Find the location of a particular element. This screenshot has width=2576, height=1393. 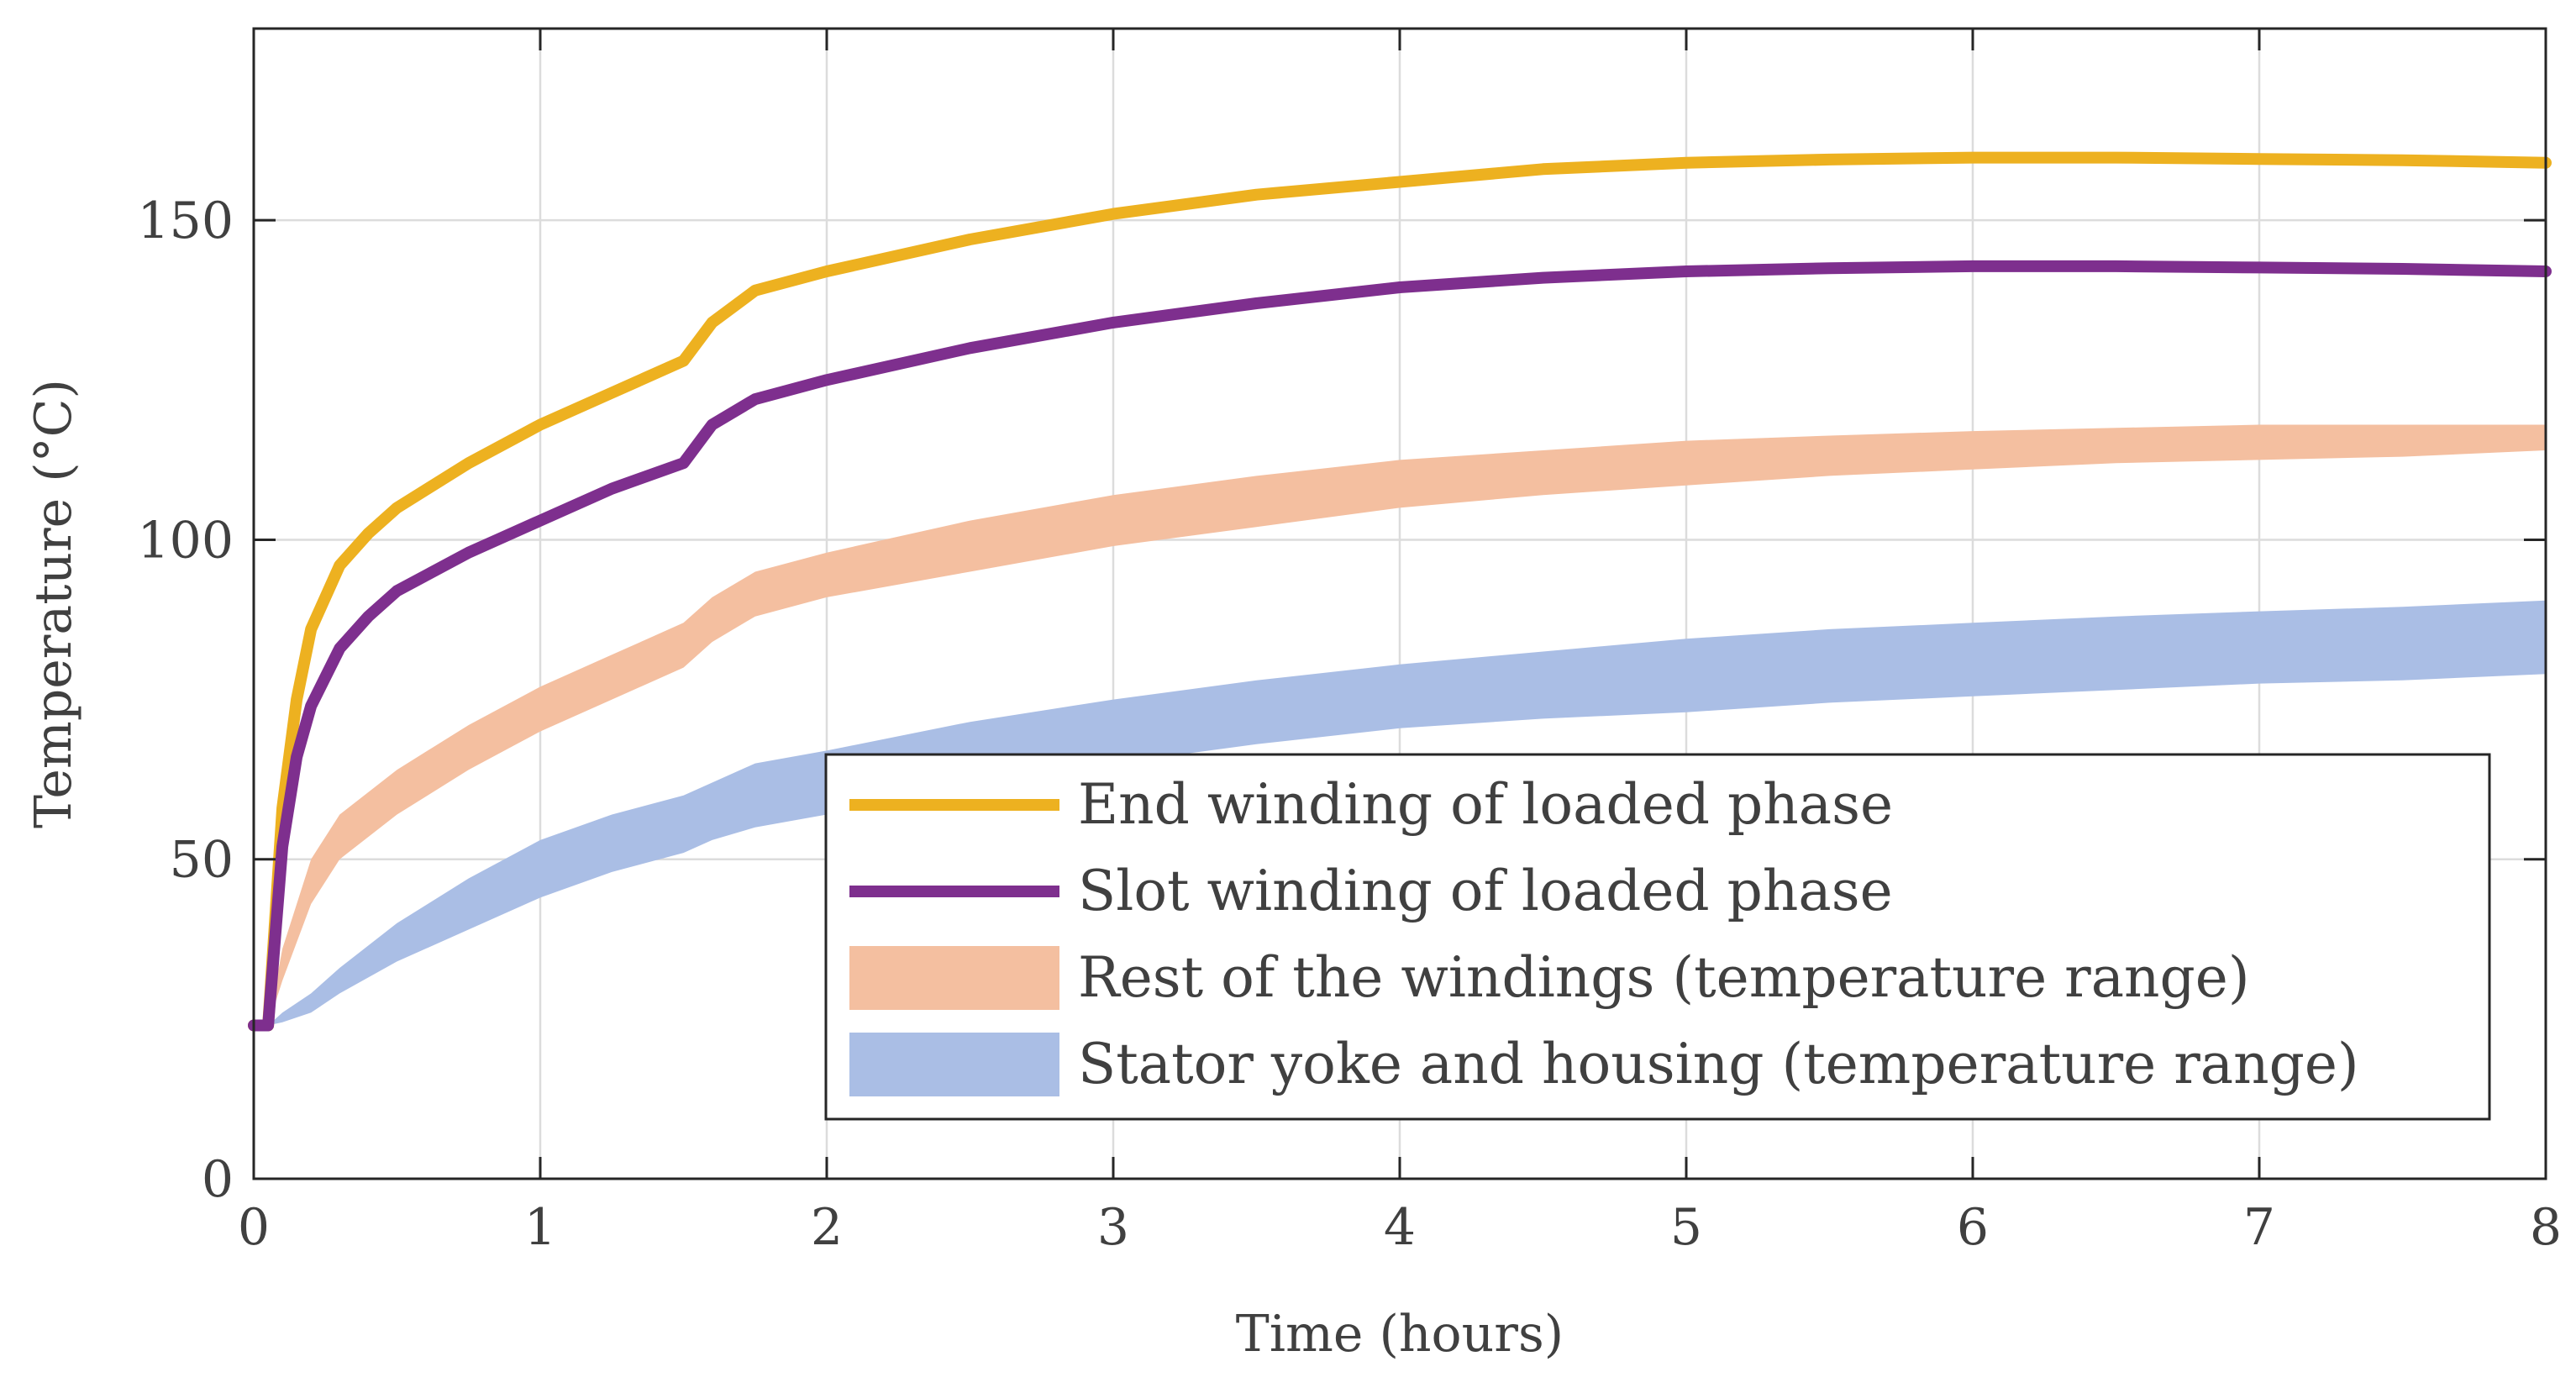

x-axis-label: Time (hours) is located at coordinates (1400, 1334).